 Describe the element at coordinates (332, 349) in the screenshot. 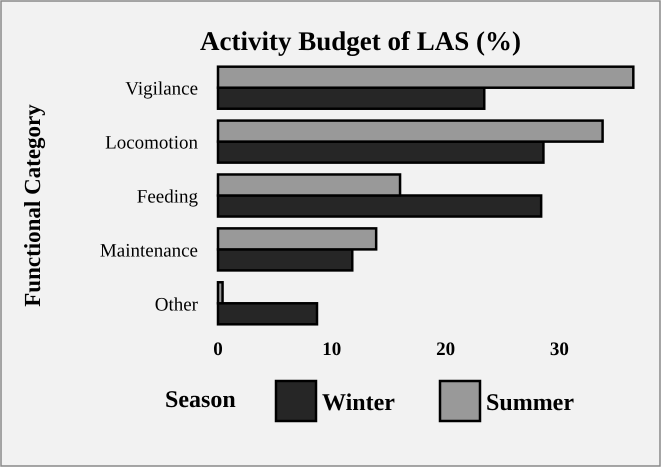

I see `x-tick-label: 10` at that location.